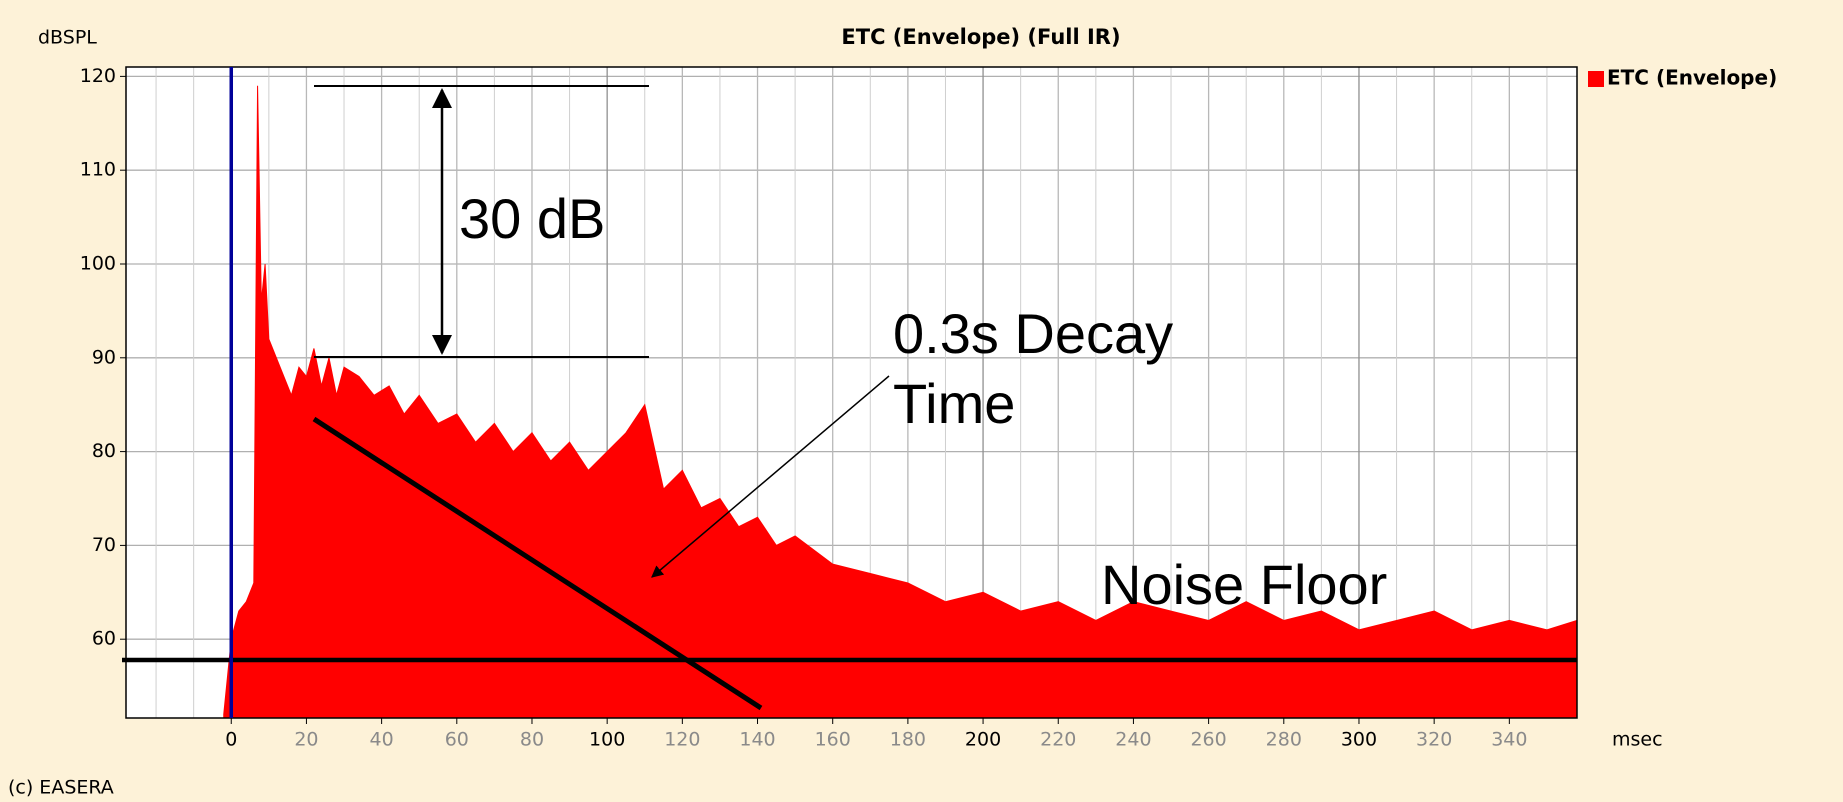 The width and height of the screenshot is (1843, 802). I want to click on x-tick-label: 220, so click(1058, 740).